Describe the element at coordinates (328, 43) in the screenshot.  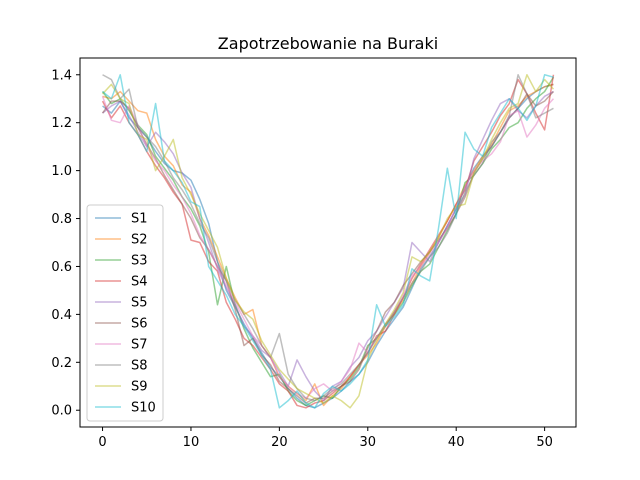
I see `chart-title: Zapotrzebowanie na Buraki` at that location.